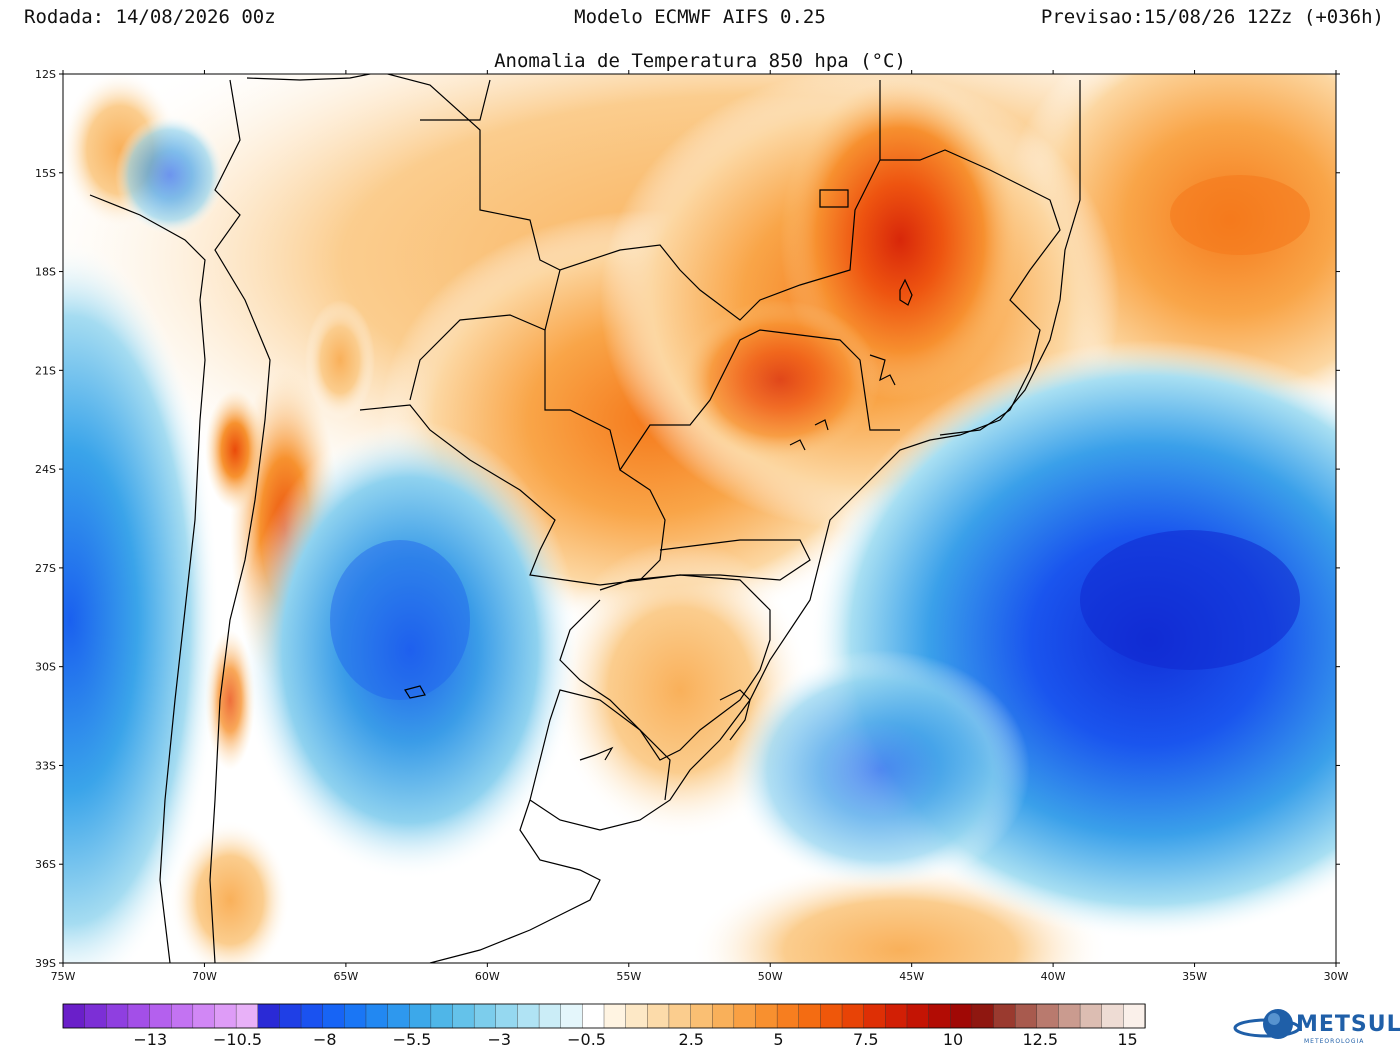 The image size is (1400, 1054). Describe the element at coordinates (45, 469) in the screenshot. I see `lat-label: 24S` at that location.